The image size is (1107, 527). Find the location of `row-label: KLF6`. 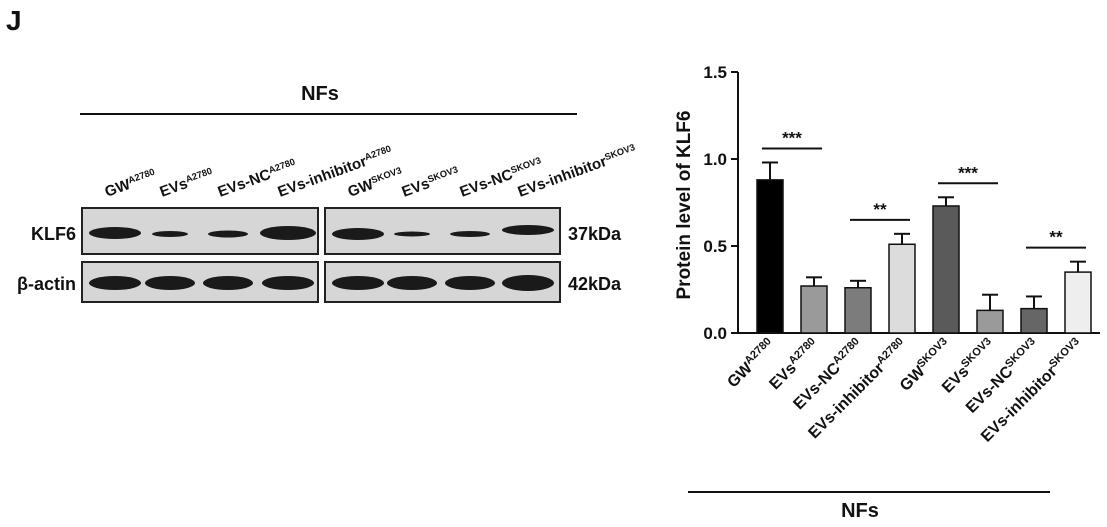

row-label: KLF6 is located at coordinates (53, 234).